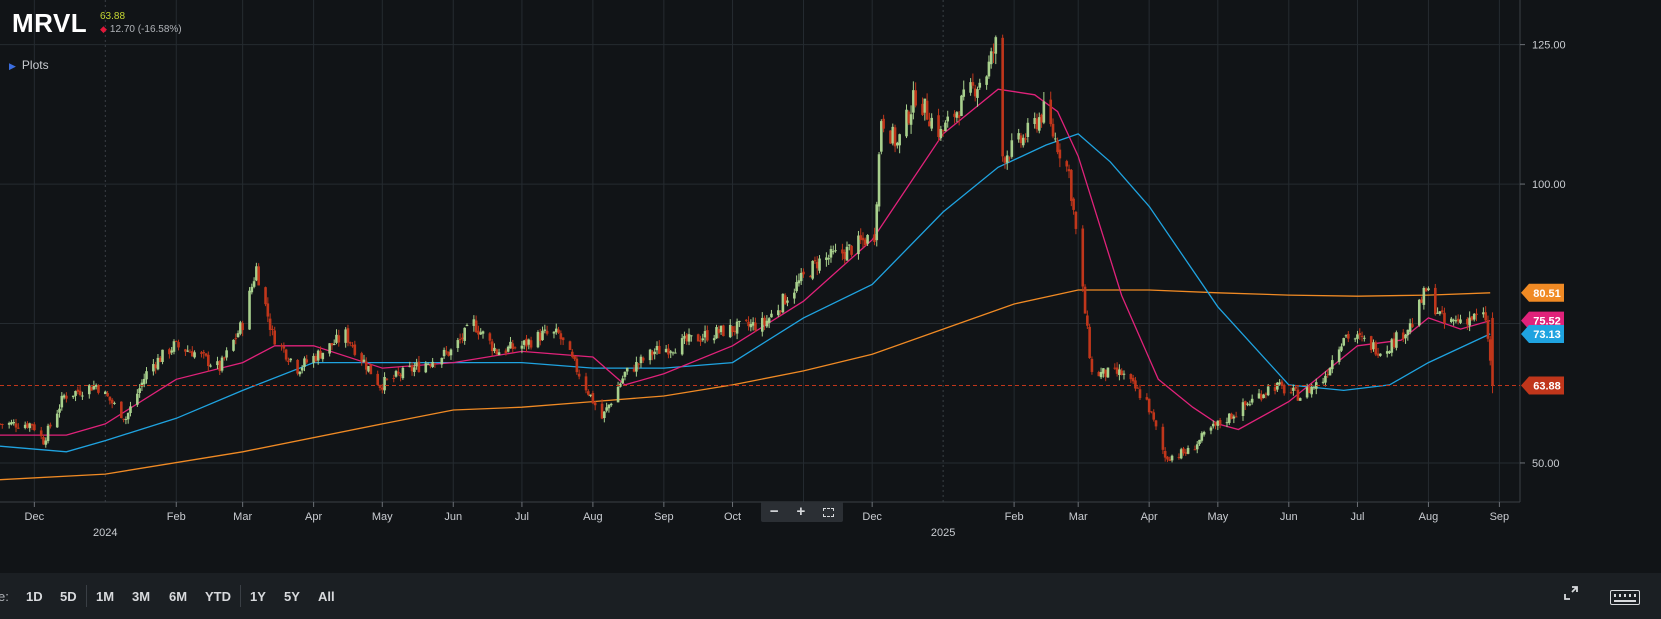 Image resolution: width=1661 pixels, height=619 pixels. I want to click on range-1m-button: 1M, so click(105, 596).